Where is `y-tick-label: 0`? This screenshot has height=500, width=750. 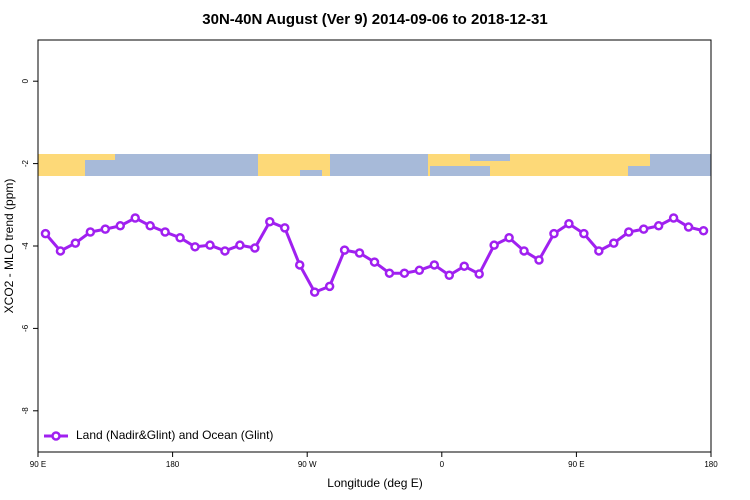
y-tick-label: 0 is located at coordinates (25, 80).